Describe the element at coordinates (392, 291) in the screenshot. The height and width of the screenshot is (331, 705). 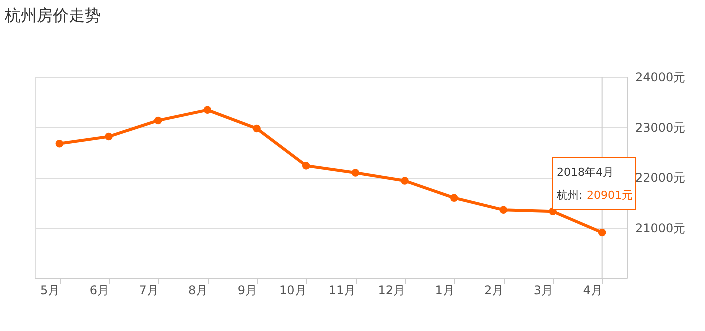
I see `x-tick-label: 12月` at that location.